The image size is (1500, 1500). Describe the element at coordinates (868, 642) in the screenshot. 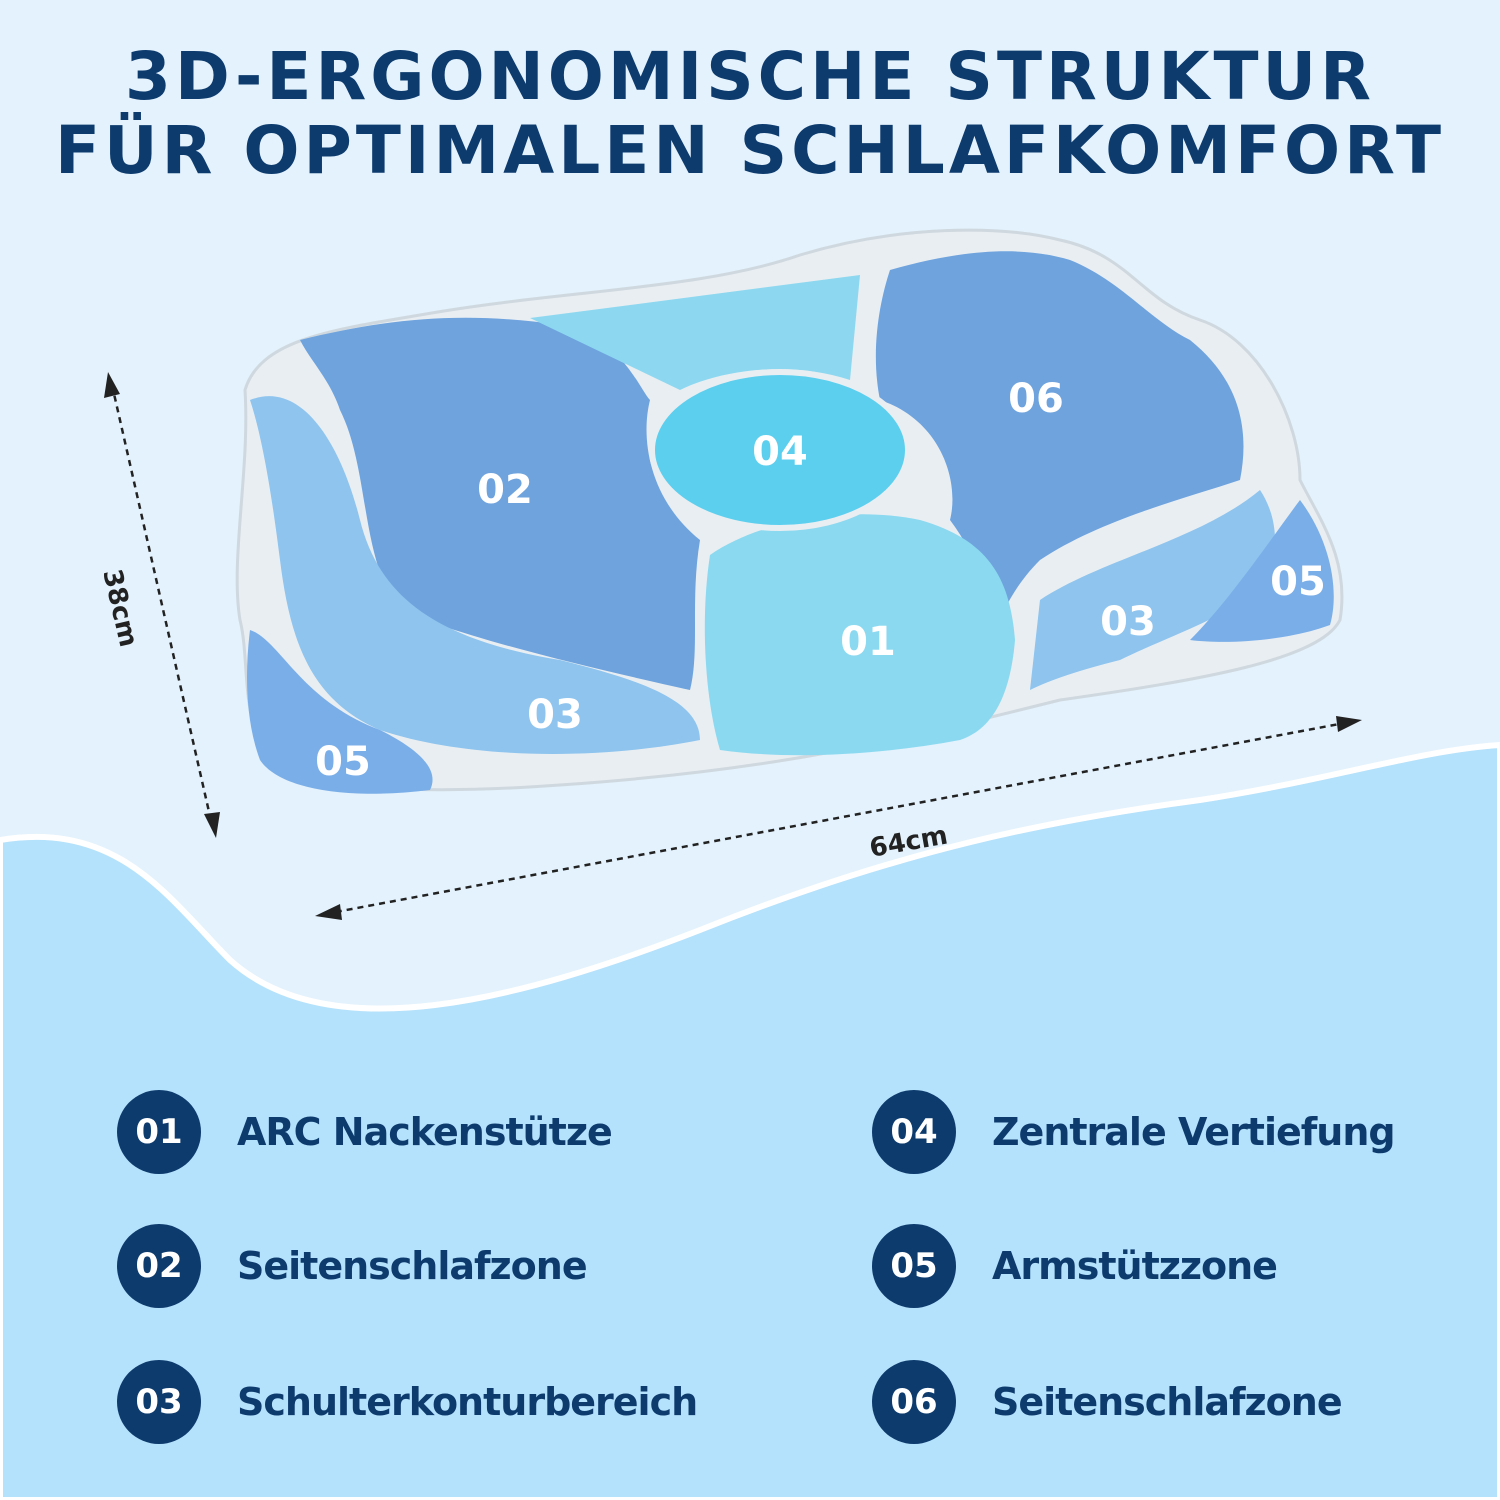

I see `zone-label-01: 01` at that location.